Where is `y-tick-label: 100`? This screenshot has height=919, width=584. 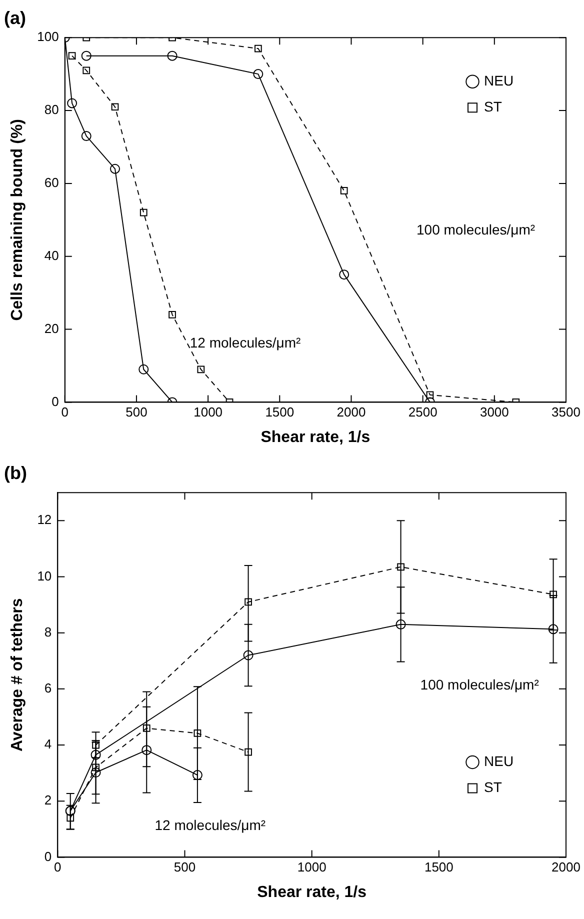
y-tick-label: 100 is located at coordinates (48, 36).